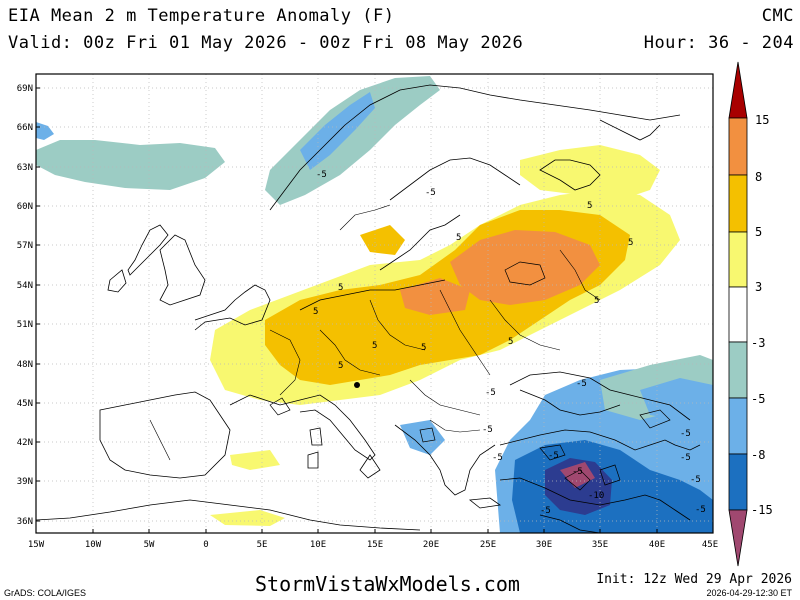  I want to click on extreme-cold-anomaly-core, so click(578, 486).